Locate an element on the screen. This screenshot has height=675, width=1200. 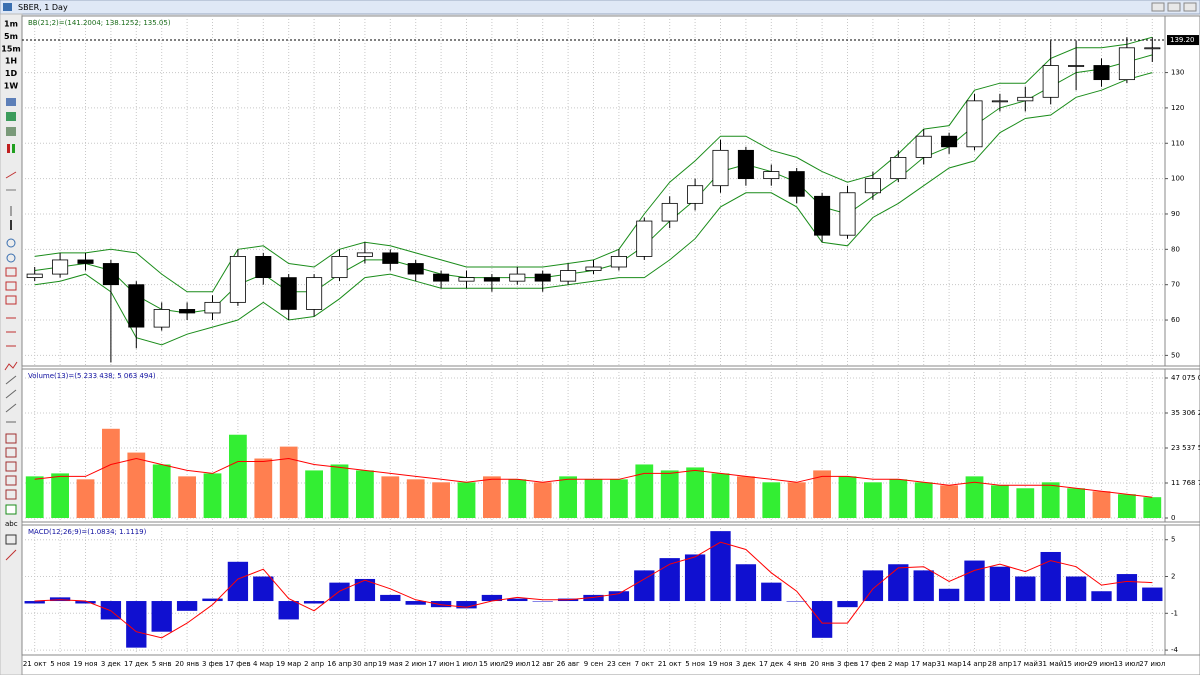
x-tick-label: 19 ноя is located at coordinates (85, 664).